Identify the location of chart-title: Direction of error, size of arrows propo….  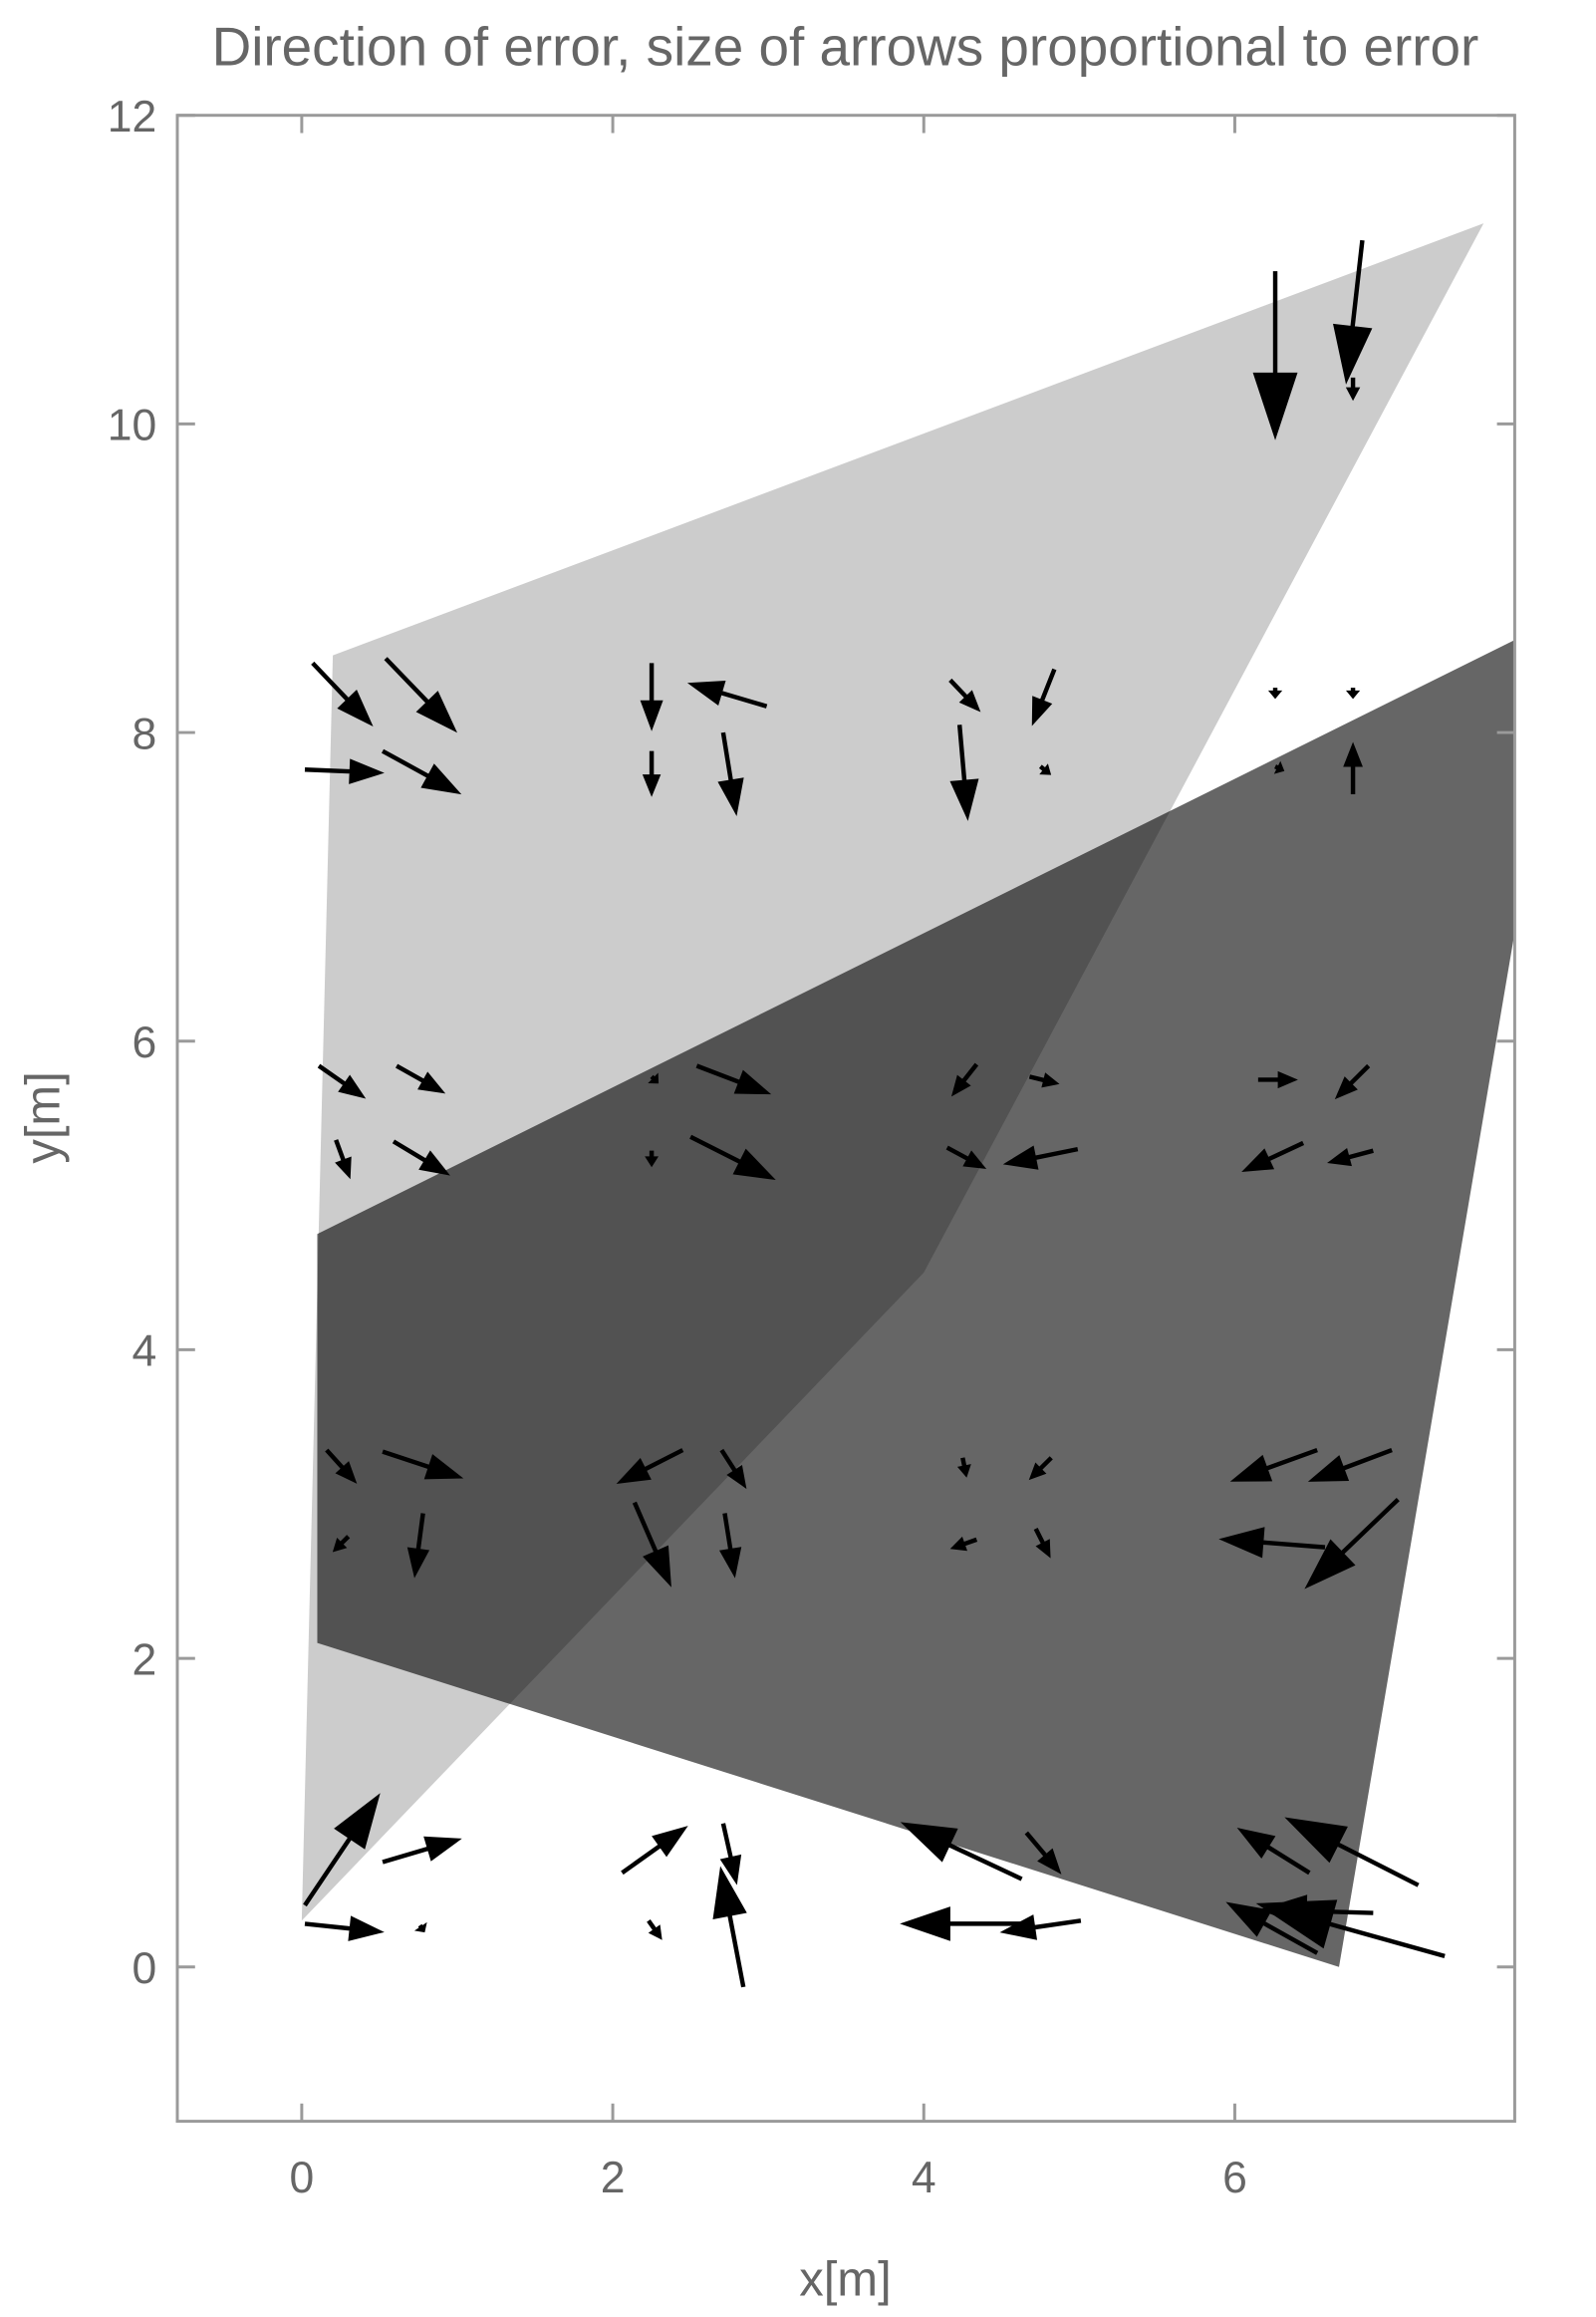
(845, 46).